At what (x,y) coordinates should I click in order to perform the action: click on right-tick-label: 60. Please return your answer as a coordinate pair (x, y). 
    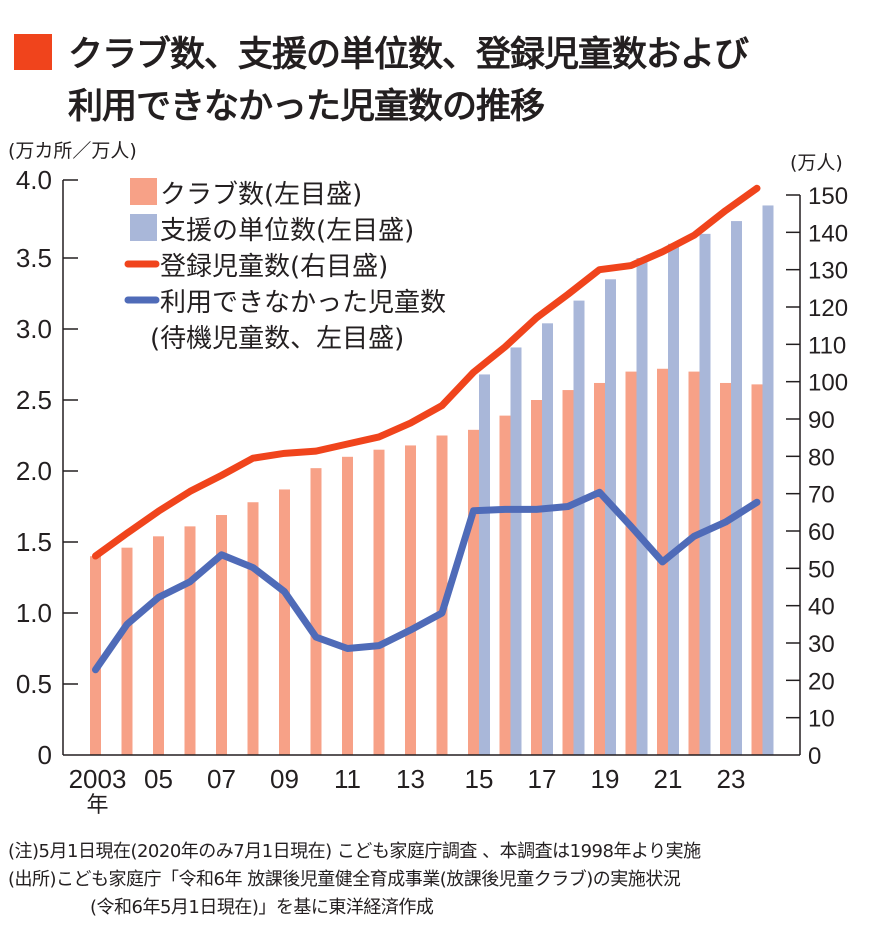
    Looking at the image, I should click on (821, 532).